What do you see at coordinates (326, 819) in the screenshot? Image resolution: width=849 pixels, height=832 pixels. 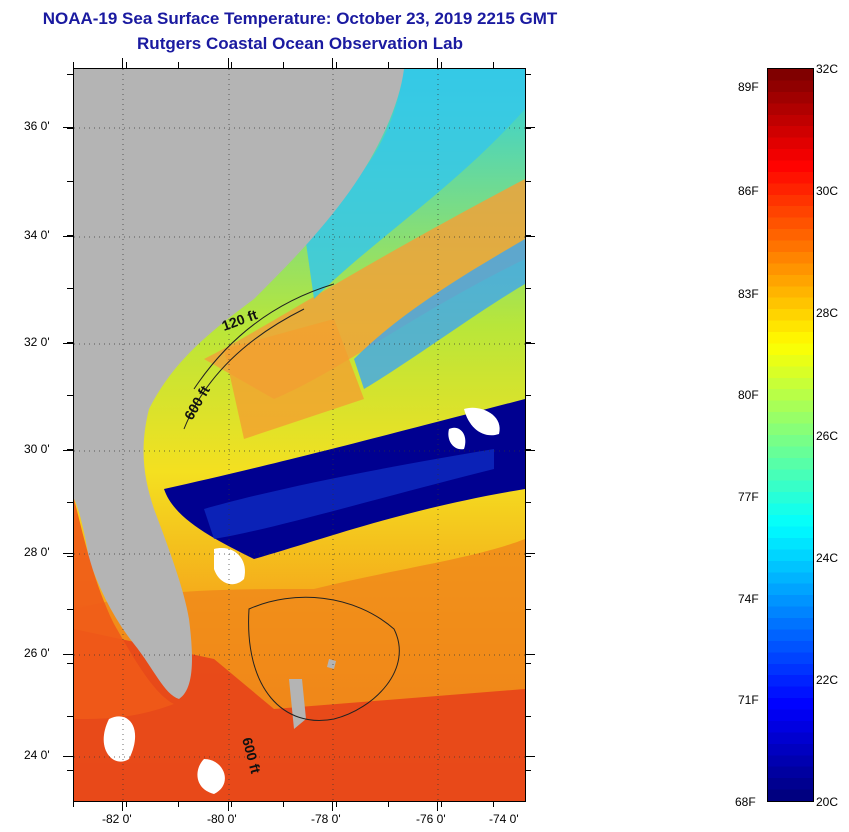 I see `lon-label: -78 0'` at bounding box center [326, 819].